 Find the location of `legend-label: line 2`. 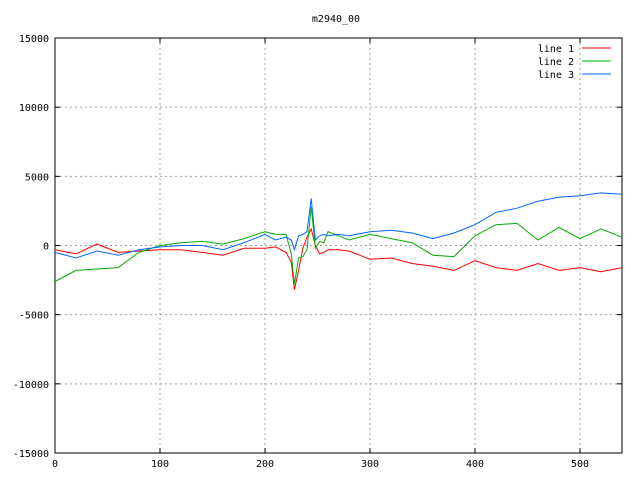

legend-label: line 2 is located at coordinates (556, 62).